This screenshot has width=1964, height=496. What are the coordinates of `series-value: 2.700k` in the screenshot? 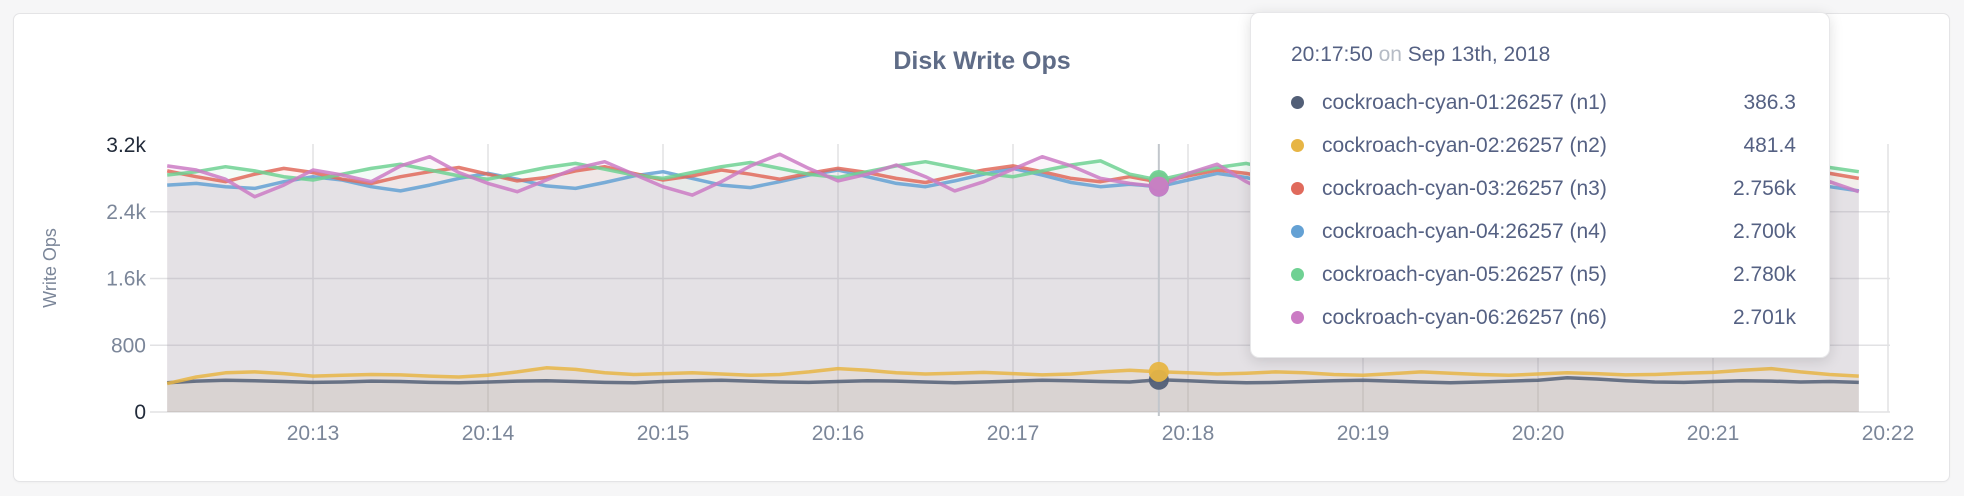 It's located at (1764, 231).